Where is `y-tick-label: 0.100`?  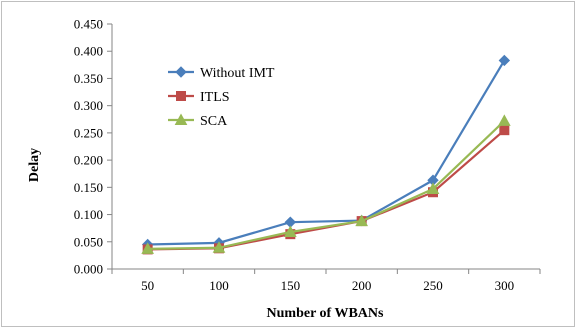 y-tick-label: 0.100 is located at coordinates (88, 214).